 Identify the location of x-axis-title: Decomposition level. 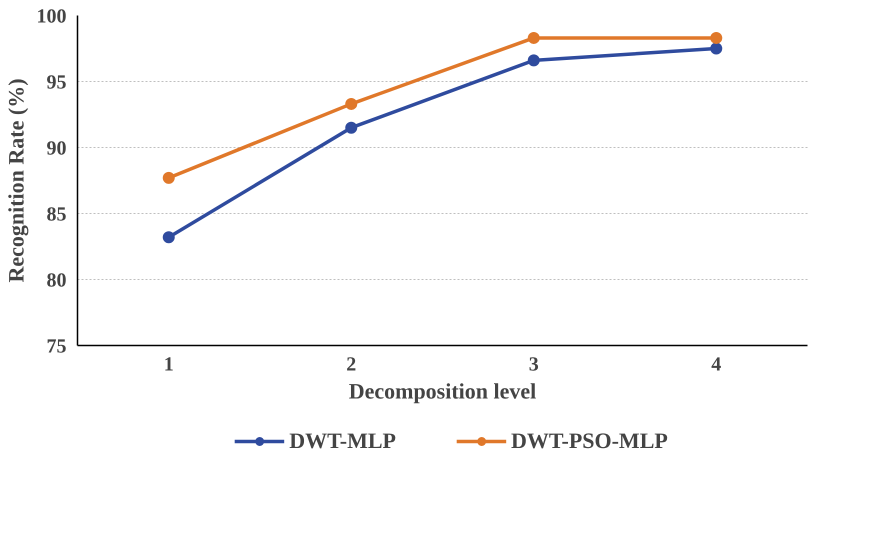
(442, 391).